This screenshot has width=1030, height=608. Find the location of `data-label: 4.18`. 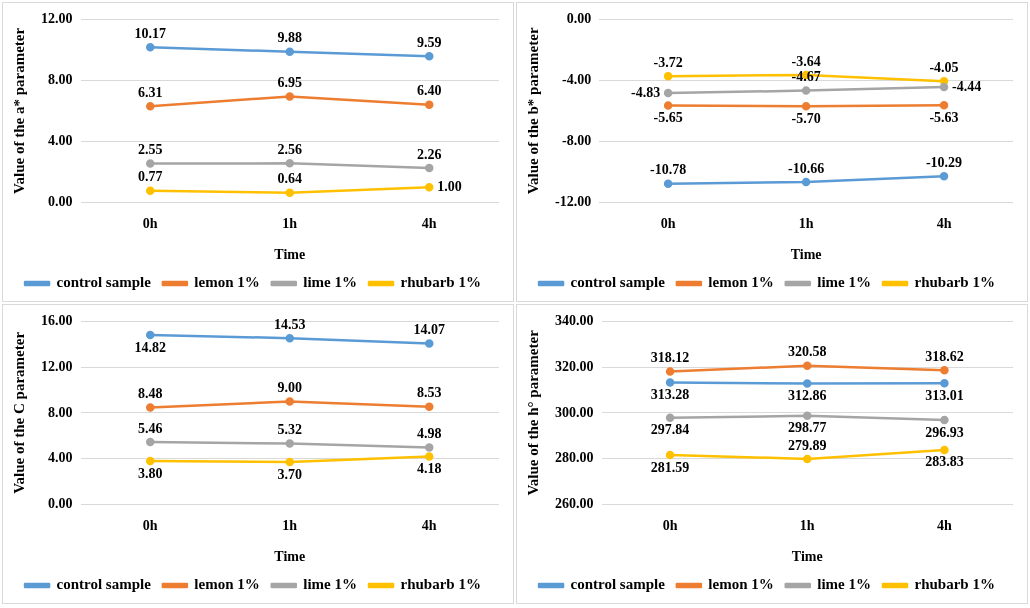

data-label: 4.18 is located at coordinates (429, 469).